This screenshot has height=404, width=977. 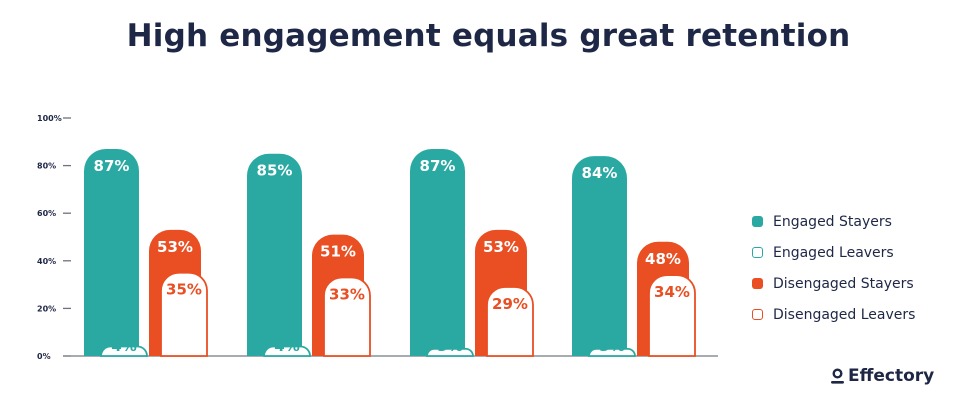 I want to click on brand-logo: Effectory, so click(x=882, y=376).